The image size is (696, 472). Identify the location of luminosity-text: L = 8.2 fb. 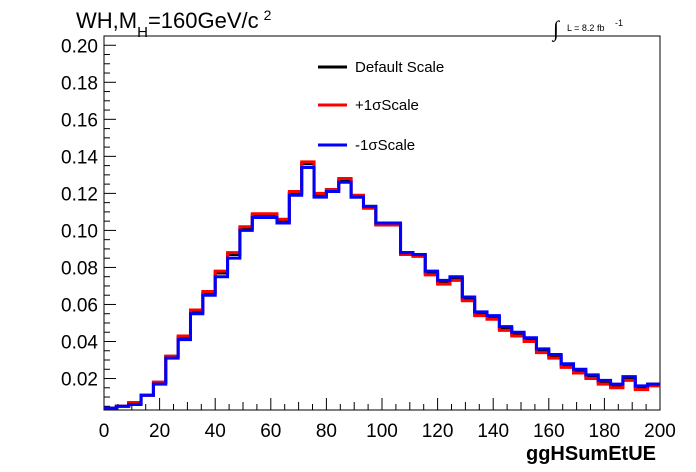
(585, 28).